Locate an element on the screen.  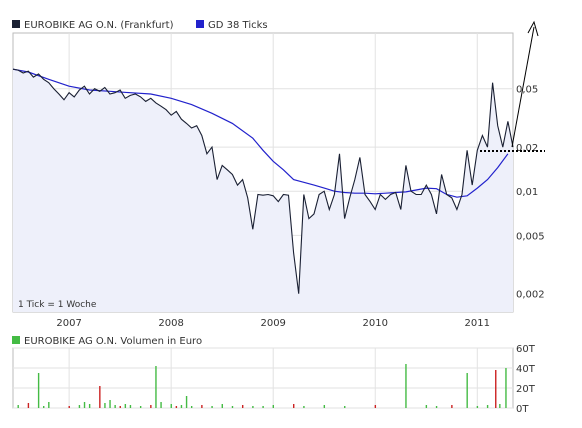
volume-y-tick-label: 20T is located at coordinates (526, 389).